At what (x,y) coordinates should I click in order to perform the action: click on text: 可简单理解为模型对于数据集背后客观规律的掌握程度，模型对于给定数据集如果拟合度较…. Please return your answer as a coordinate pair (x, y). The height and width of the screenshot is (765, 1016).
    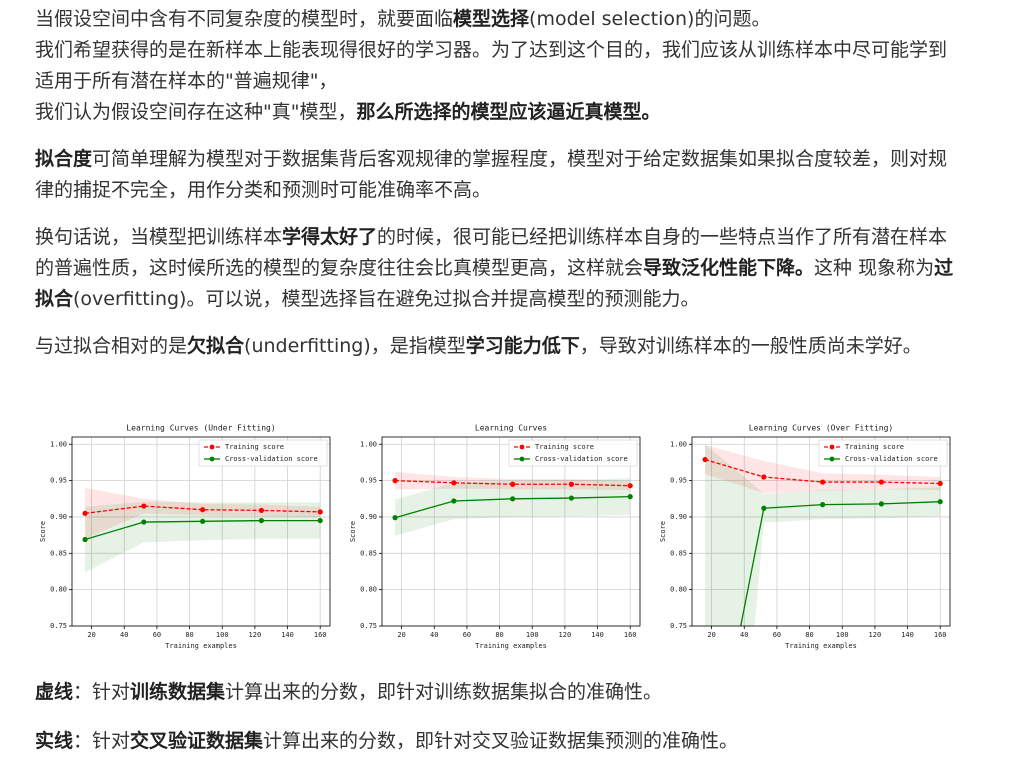
    Looking at the image, I should click on (491, 174).